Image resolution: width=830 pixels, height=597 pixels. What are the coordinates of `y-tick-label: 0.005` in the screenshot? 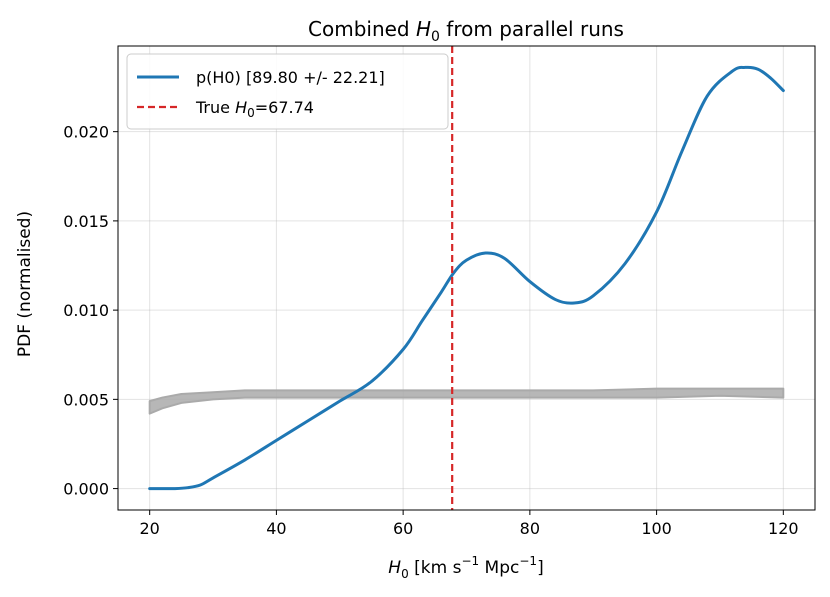 It's located at (86, 399).